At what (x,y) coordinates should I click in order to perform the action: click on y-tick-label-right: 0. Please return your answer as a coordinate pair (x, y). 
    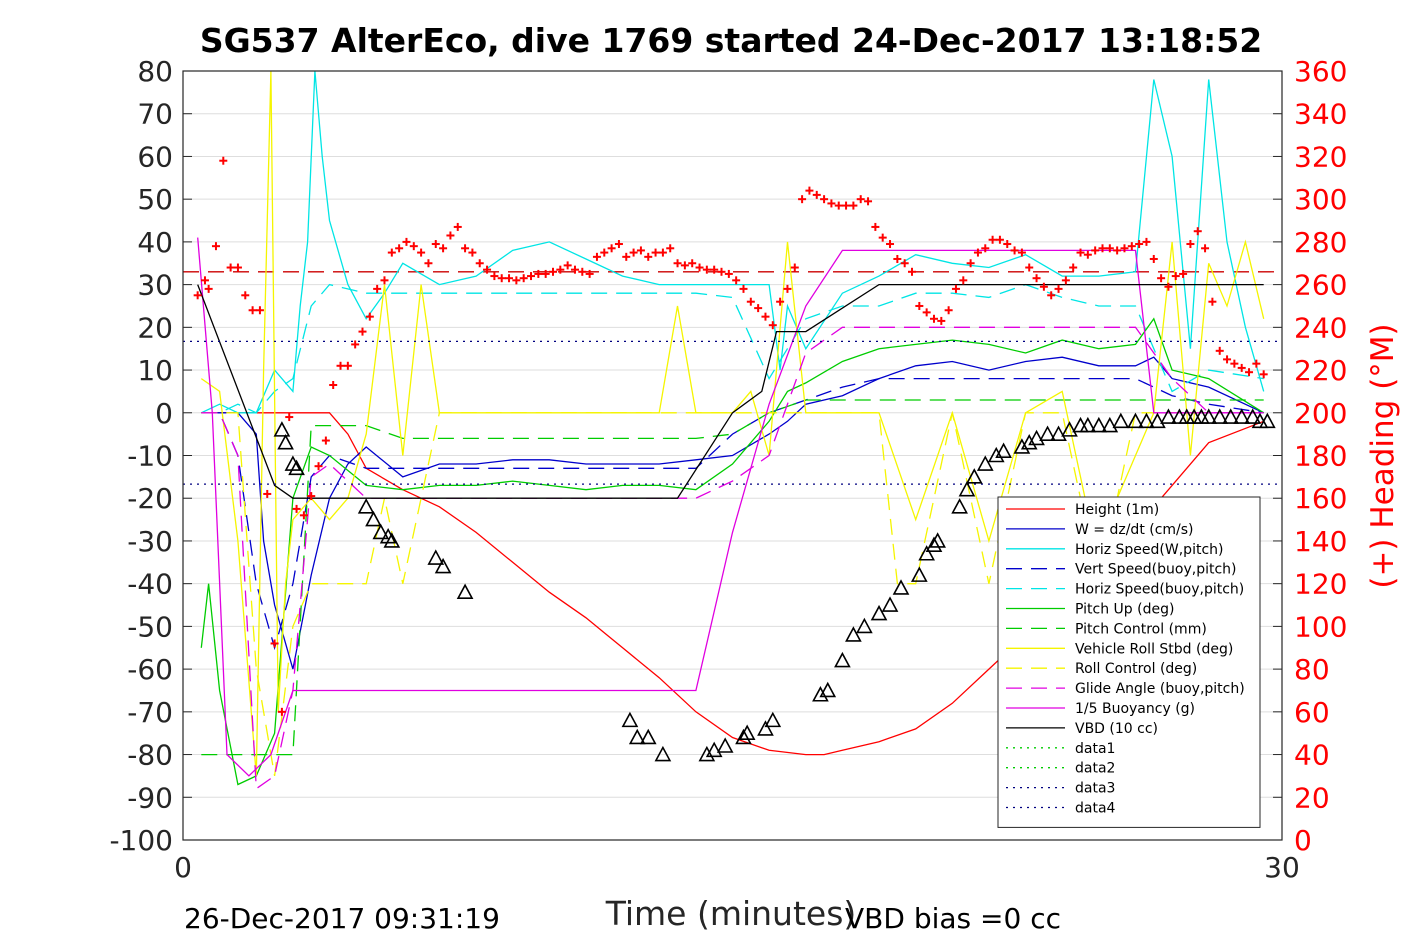
    Looking at the image, I should click on (1303, 840).